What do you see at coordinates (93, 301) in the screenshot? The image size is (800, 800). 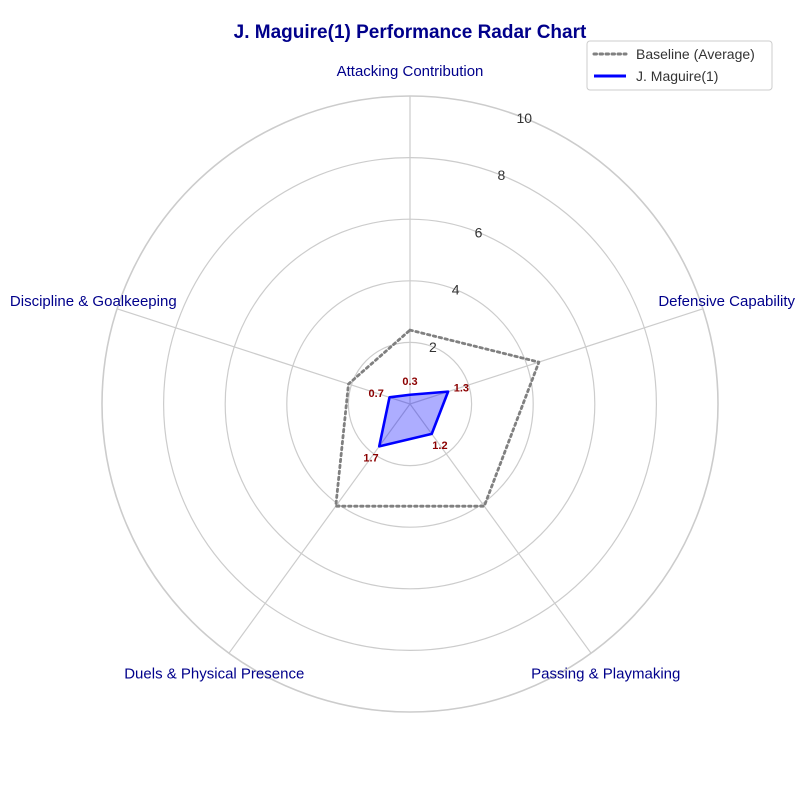 I see `axis-label: Discipline & Goalkeeping` at bounding box center [93, 301].